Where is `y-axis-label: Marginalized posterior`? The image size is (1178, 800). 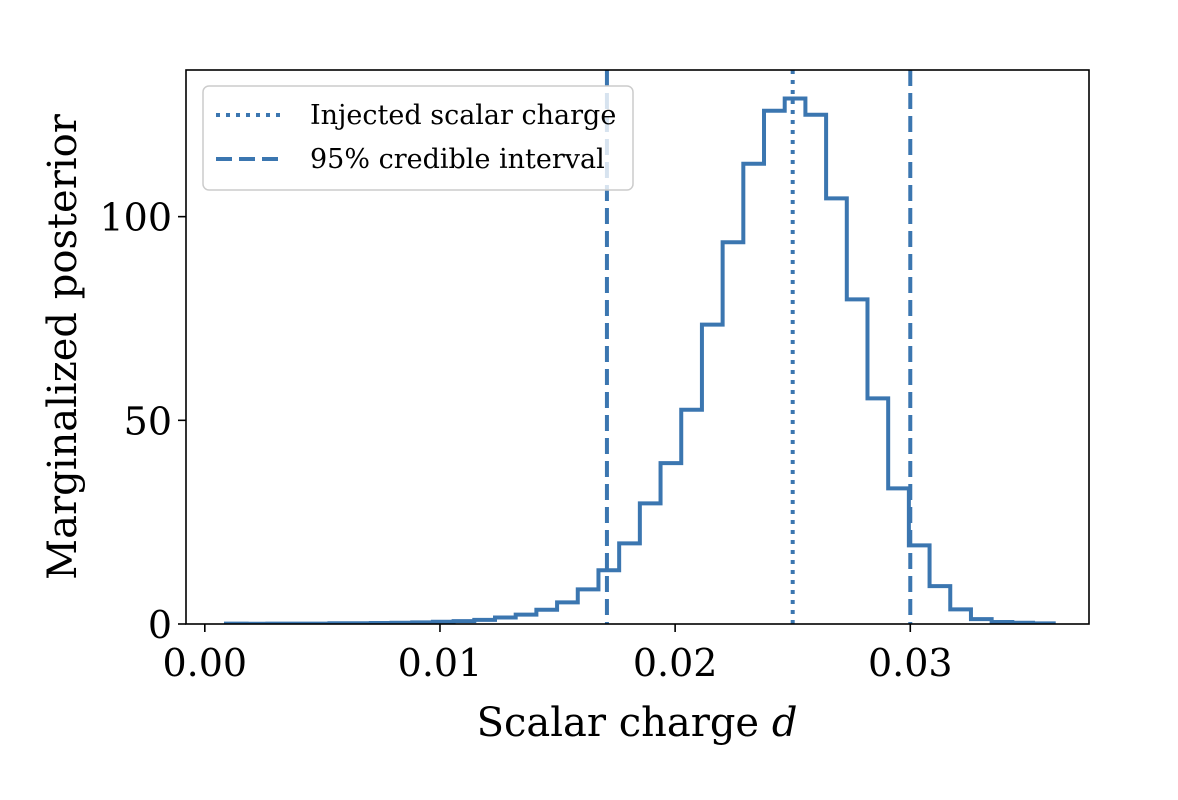 y-axis-label: Marginalized posterior is located at coordinates (63, 346).